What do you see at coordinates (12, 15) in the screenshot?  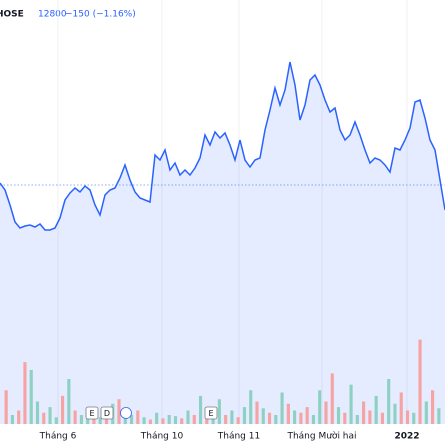 I see `exchange: HOSE` at bounding box center [12, 15].